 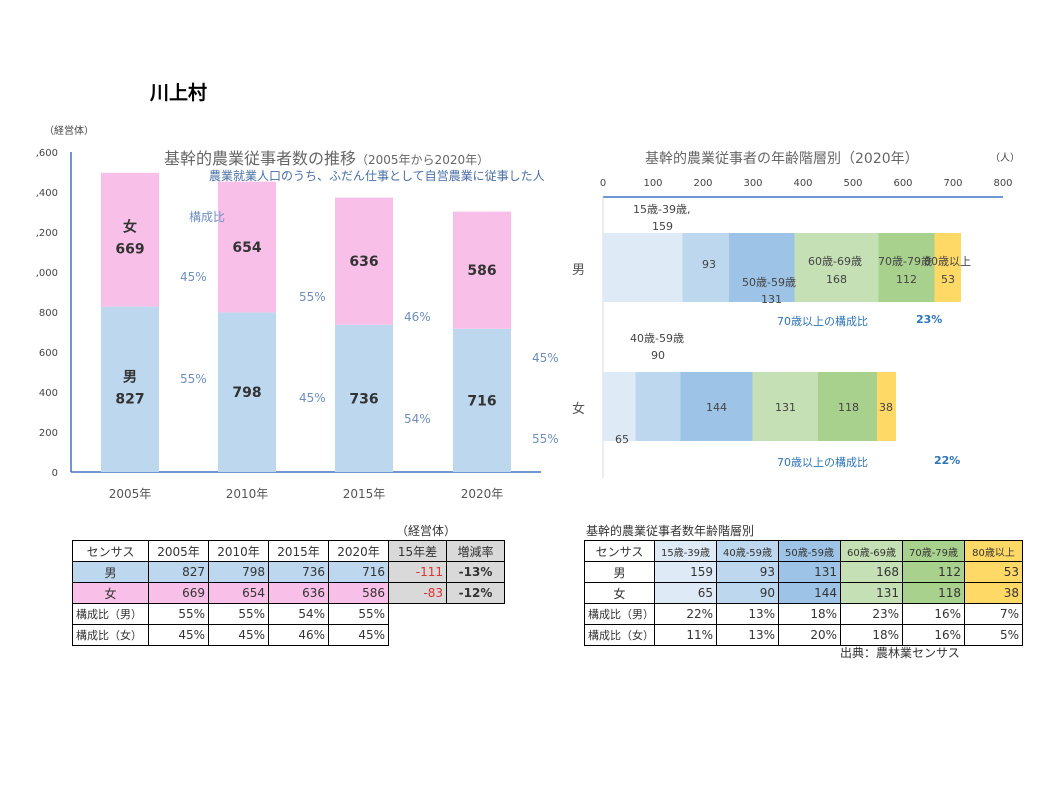 I want to click on header-cell: 50歳-59歳, so click(x=809, y=551).